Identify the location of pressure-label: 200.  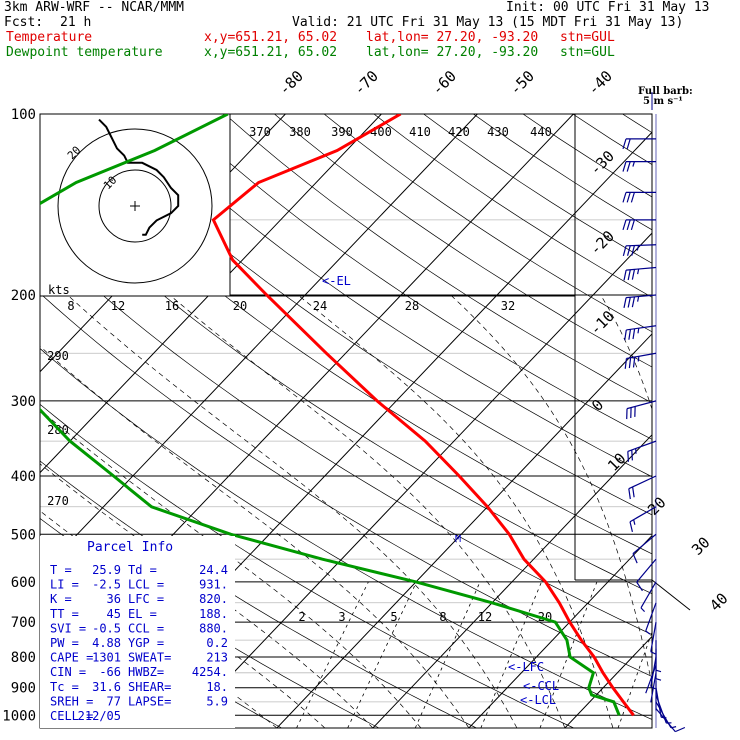
(23, 296).